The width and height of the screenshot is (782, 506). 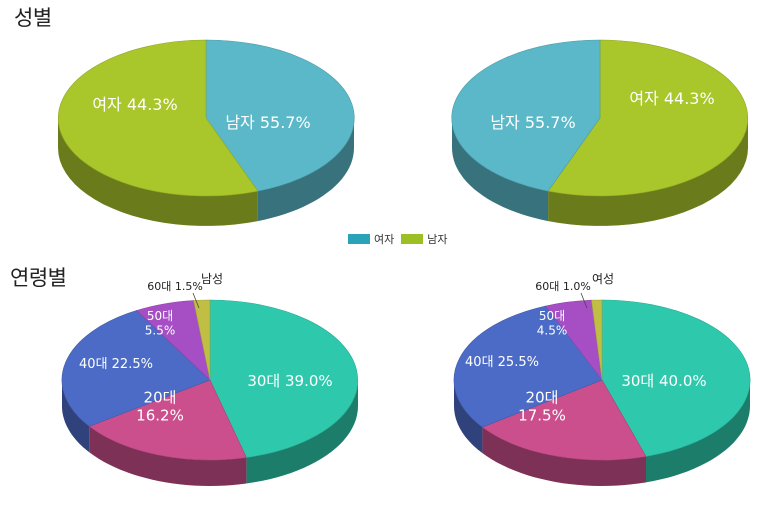 What do you see at coordinates (563, 286) in the screenshot?
I see `slice-label-60-1-0: 60대 1.0%` at bounding box center [563, 286].